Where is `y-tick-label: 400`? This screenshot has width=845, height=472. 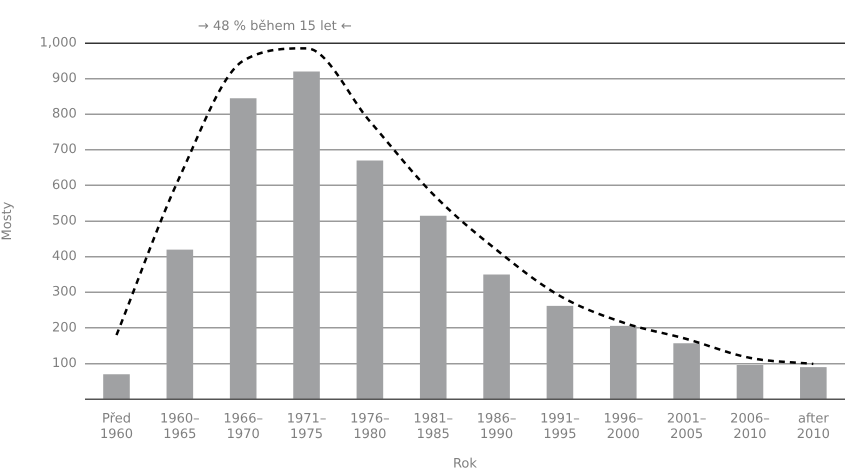
y-tick-label: 400 is located at coordinates (64, 256).